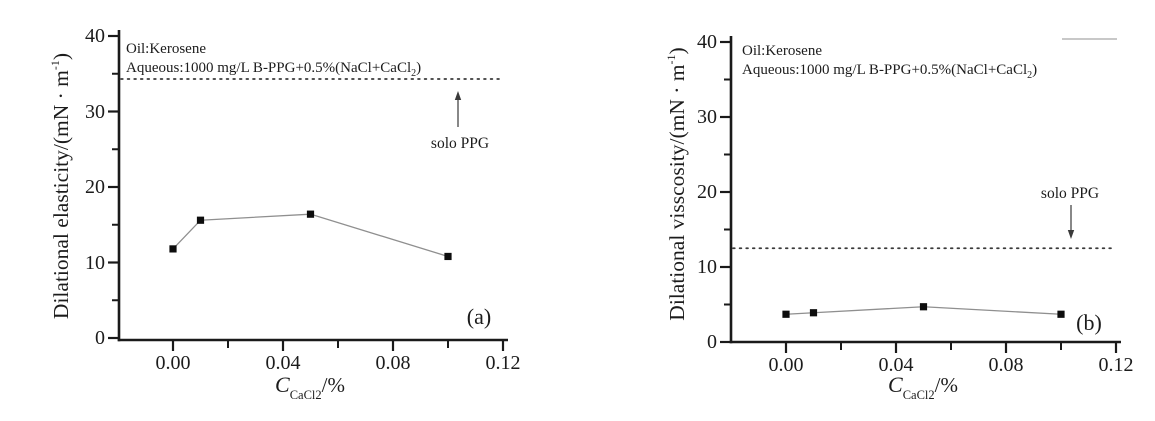  What do you see at coordinates (479, 316) in the screenshot?
I see `panel-label-a: (a)` at bounding box center [479, 316].